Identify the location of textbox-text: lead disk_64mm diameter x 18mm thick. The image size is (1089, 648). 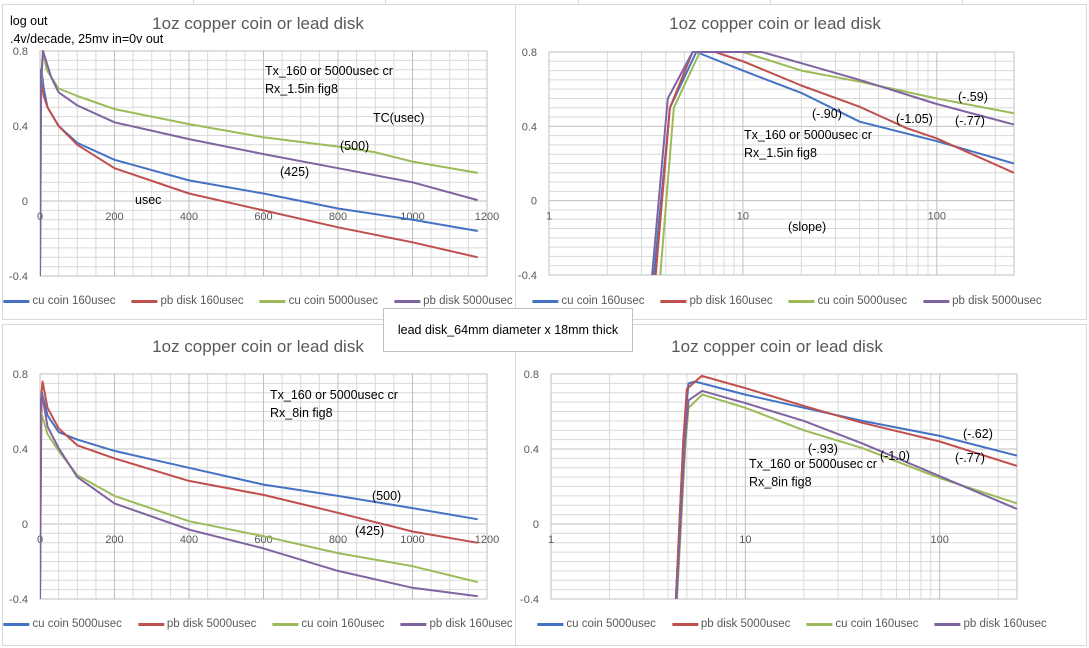
(508, 330).